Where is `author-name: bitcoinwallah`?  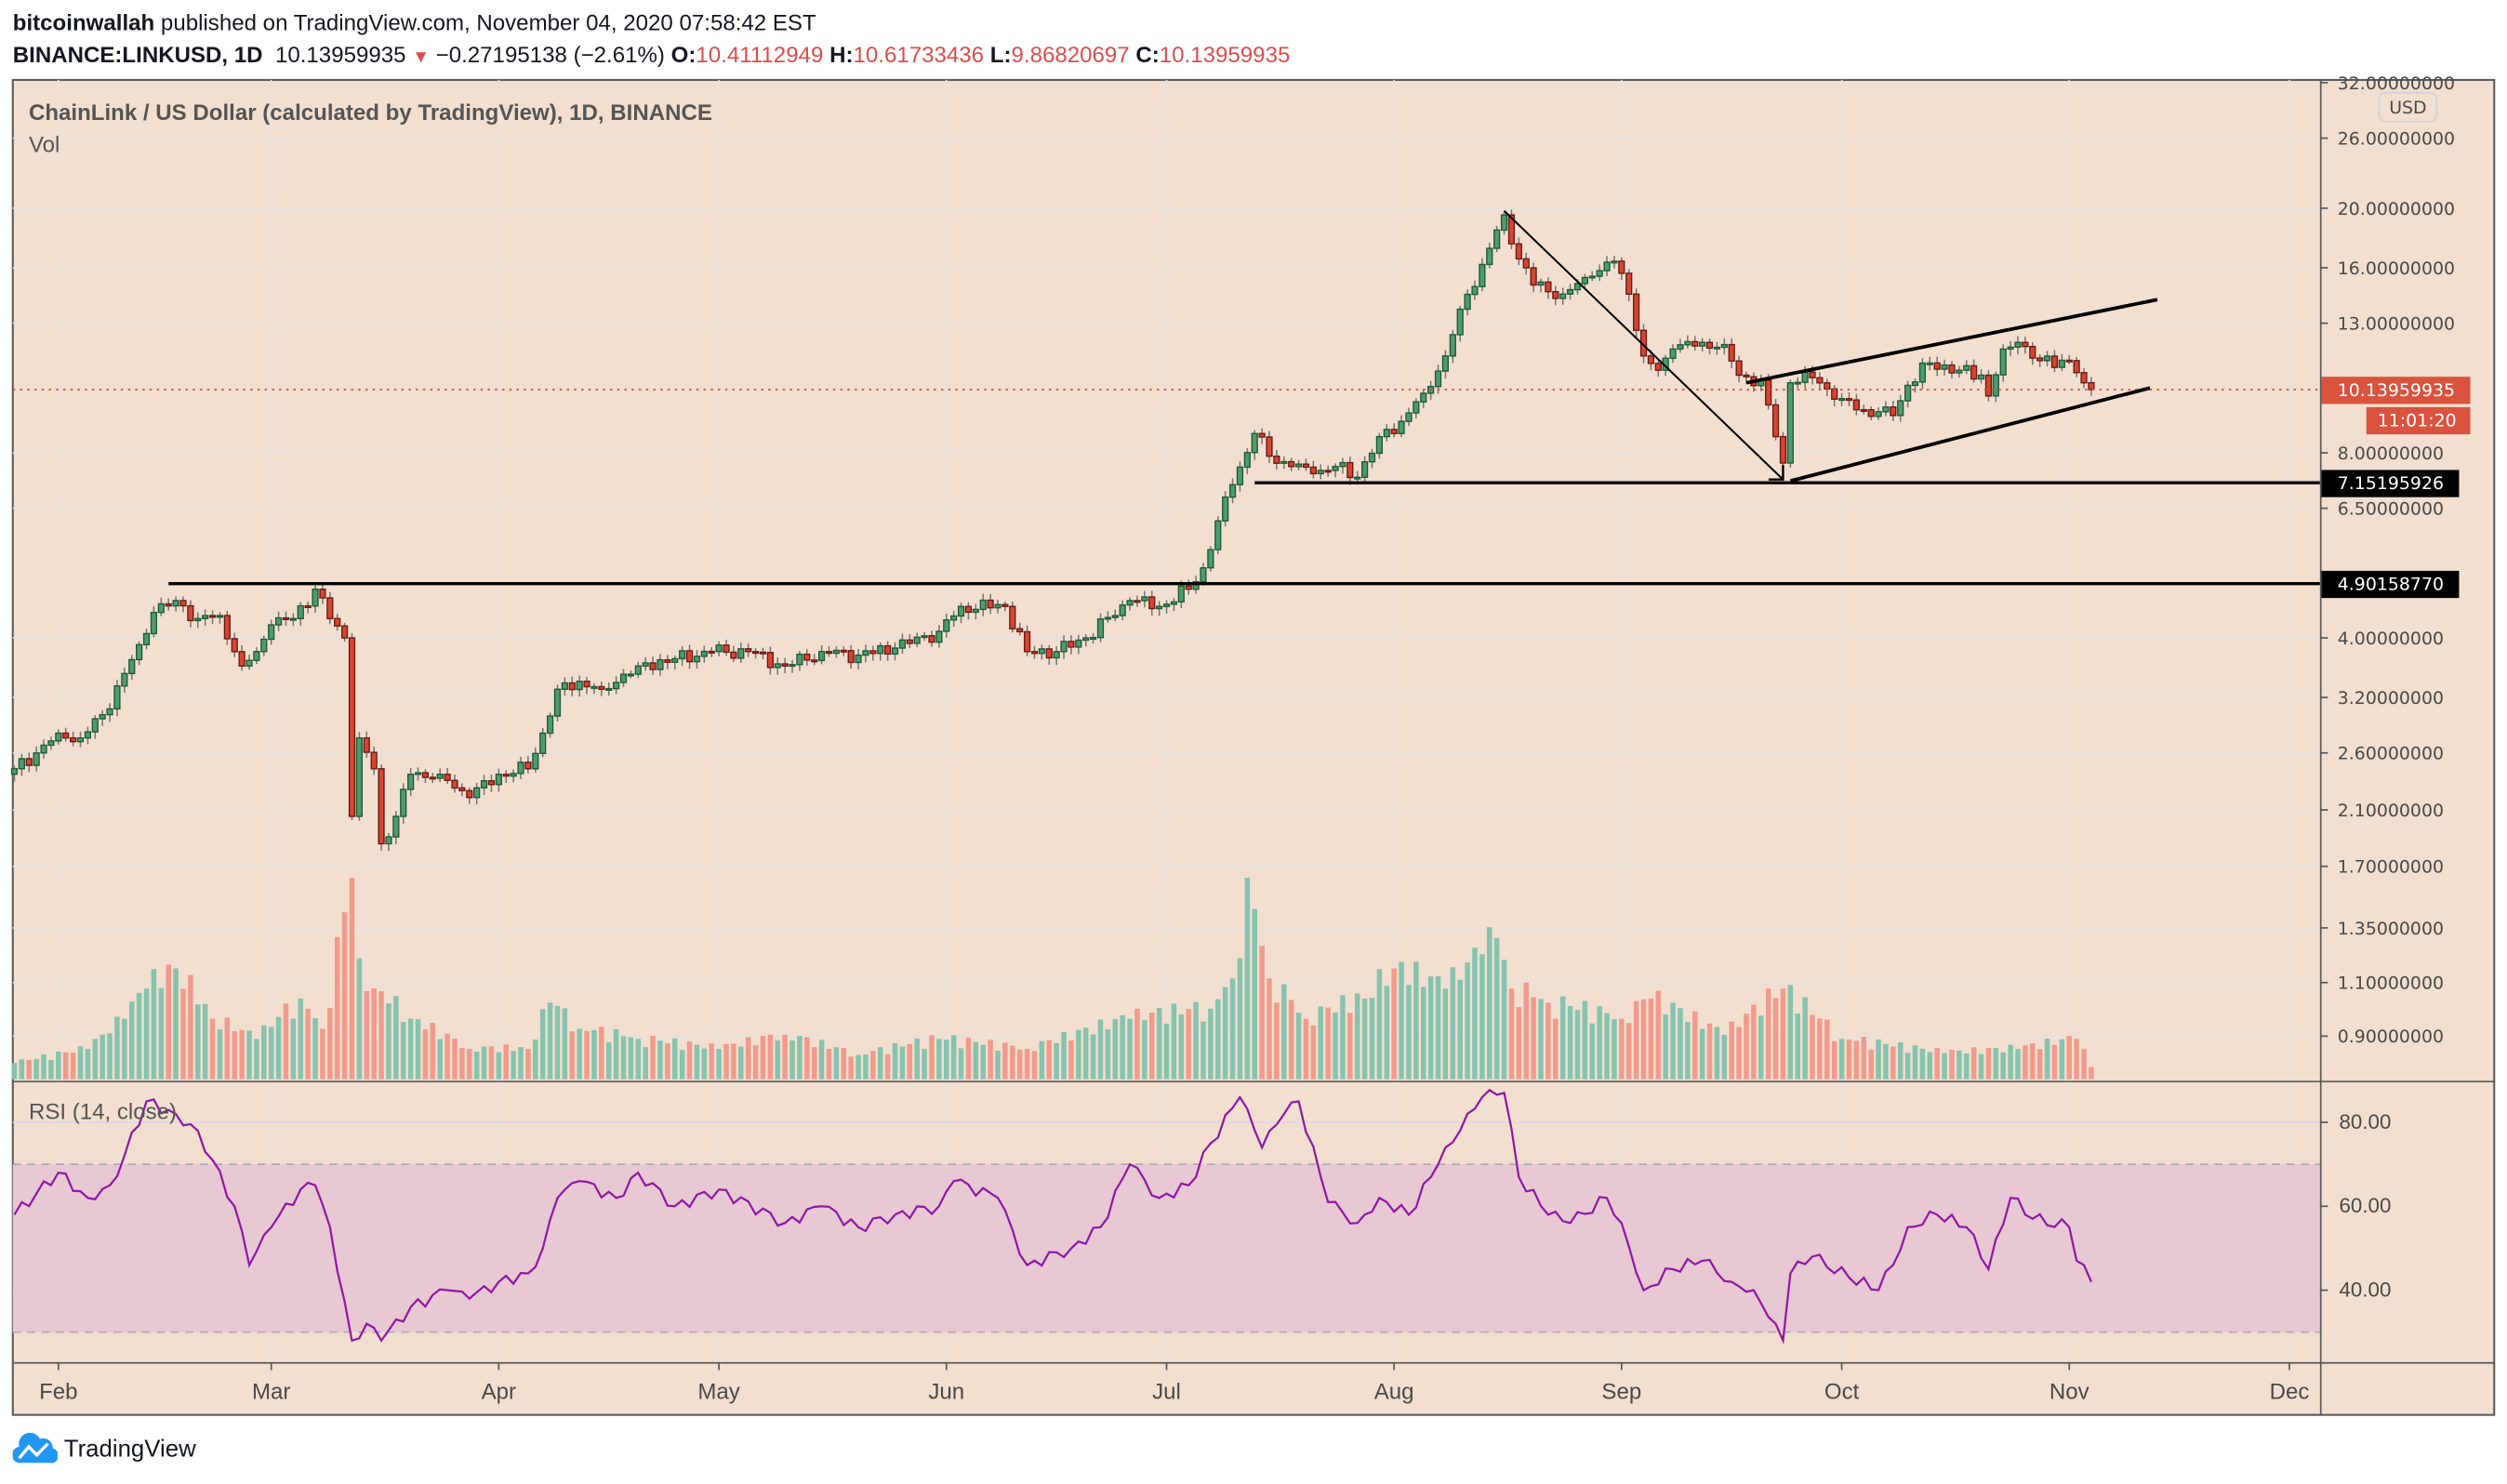
author-name: bitcoinwallah is located at coordinates (83, 22).